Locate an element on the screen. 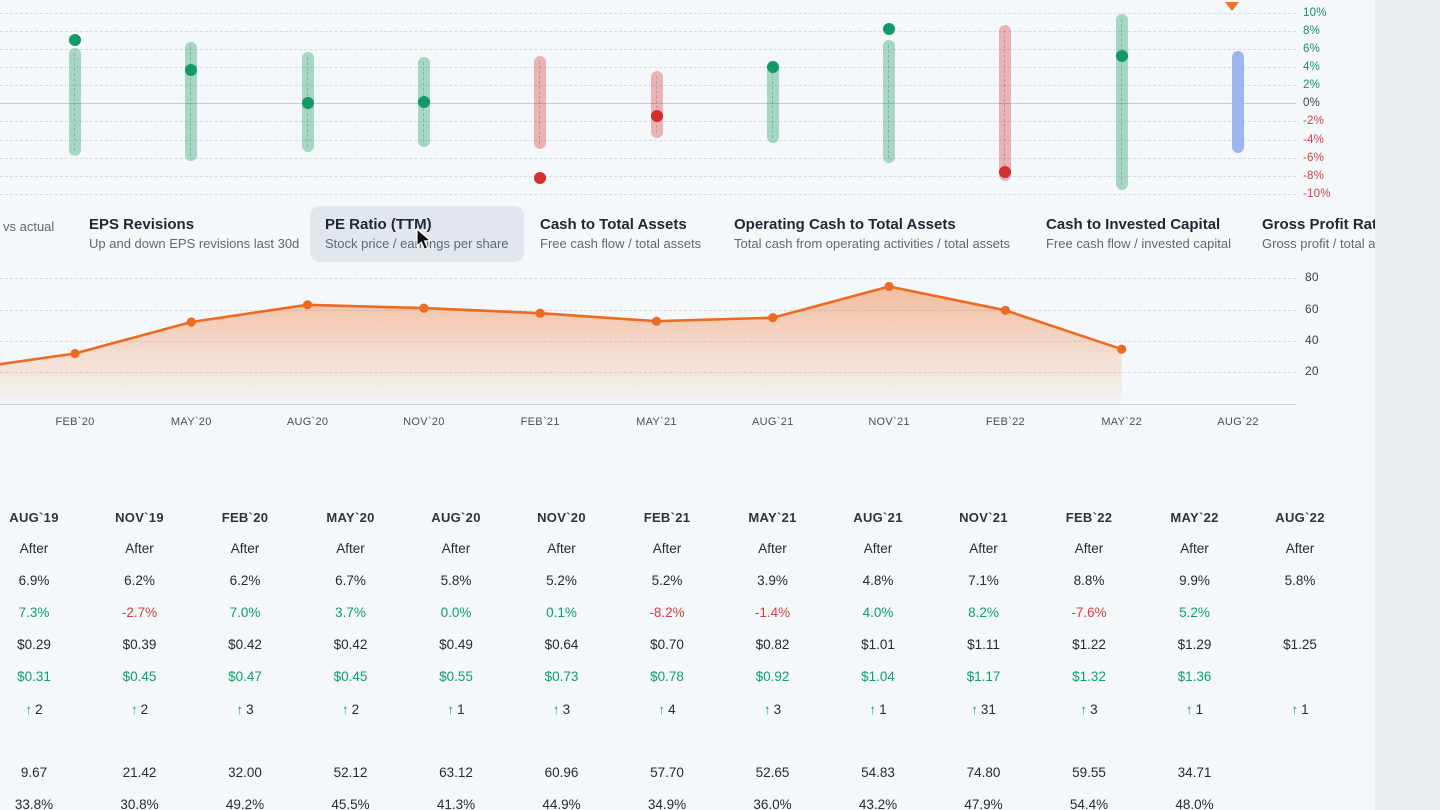 This screenshot has height=810, width=1440. y-axis-tick-label: -4% is located at coordinates (1314, 139).